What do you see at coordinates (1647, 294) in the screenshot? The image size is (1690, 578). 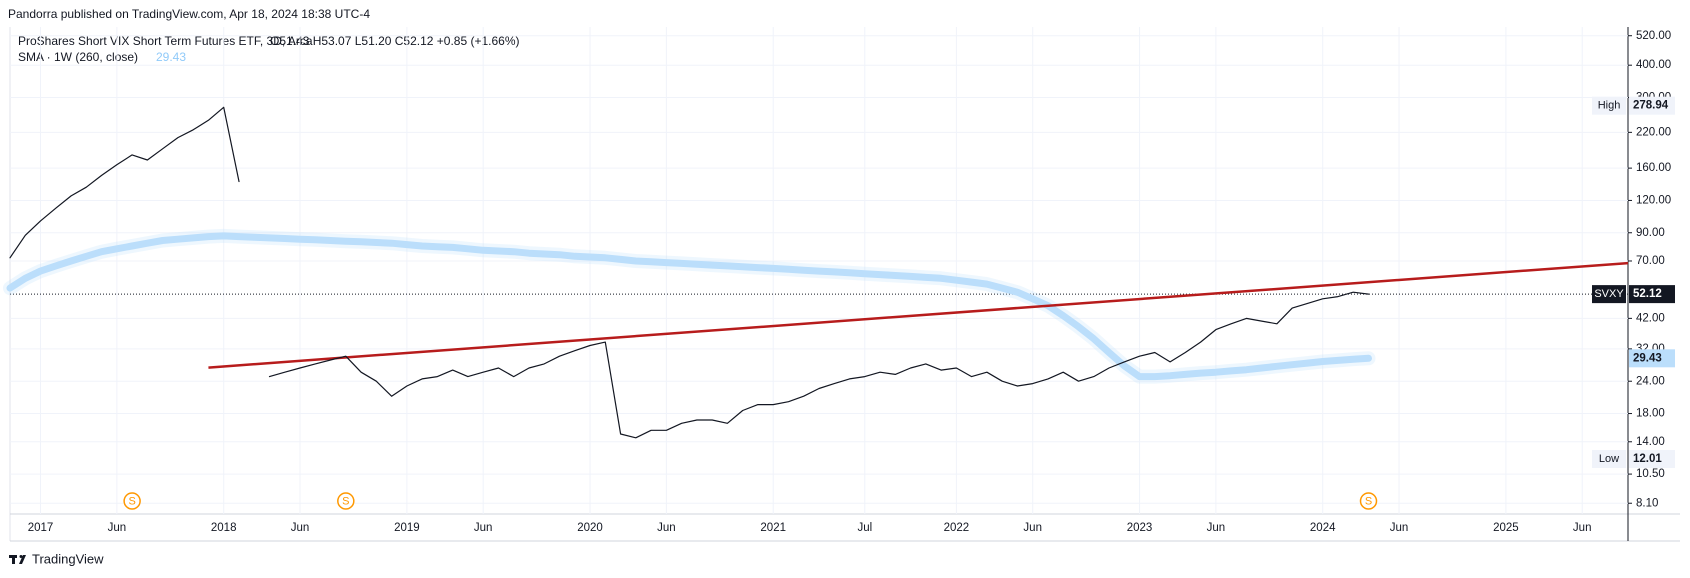 I see `last-price-value: 52.12` at bounding box center [1647, 294].